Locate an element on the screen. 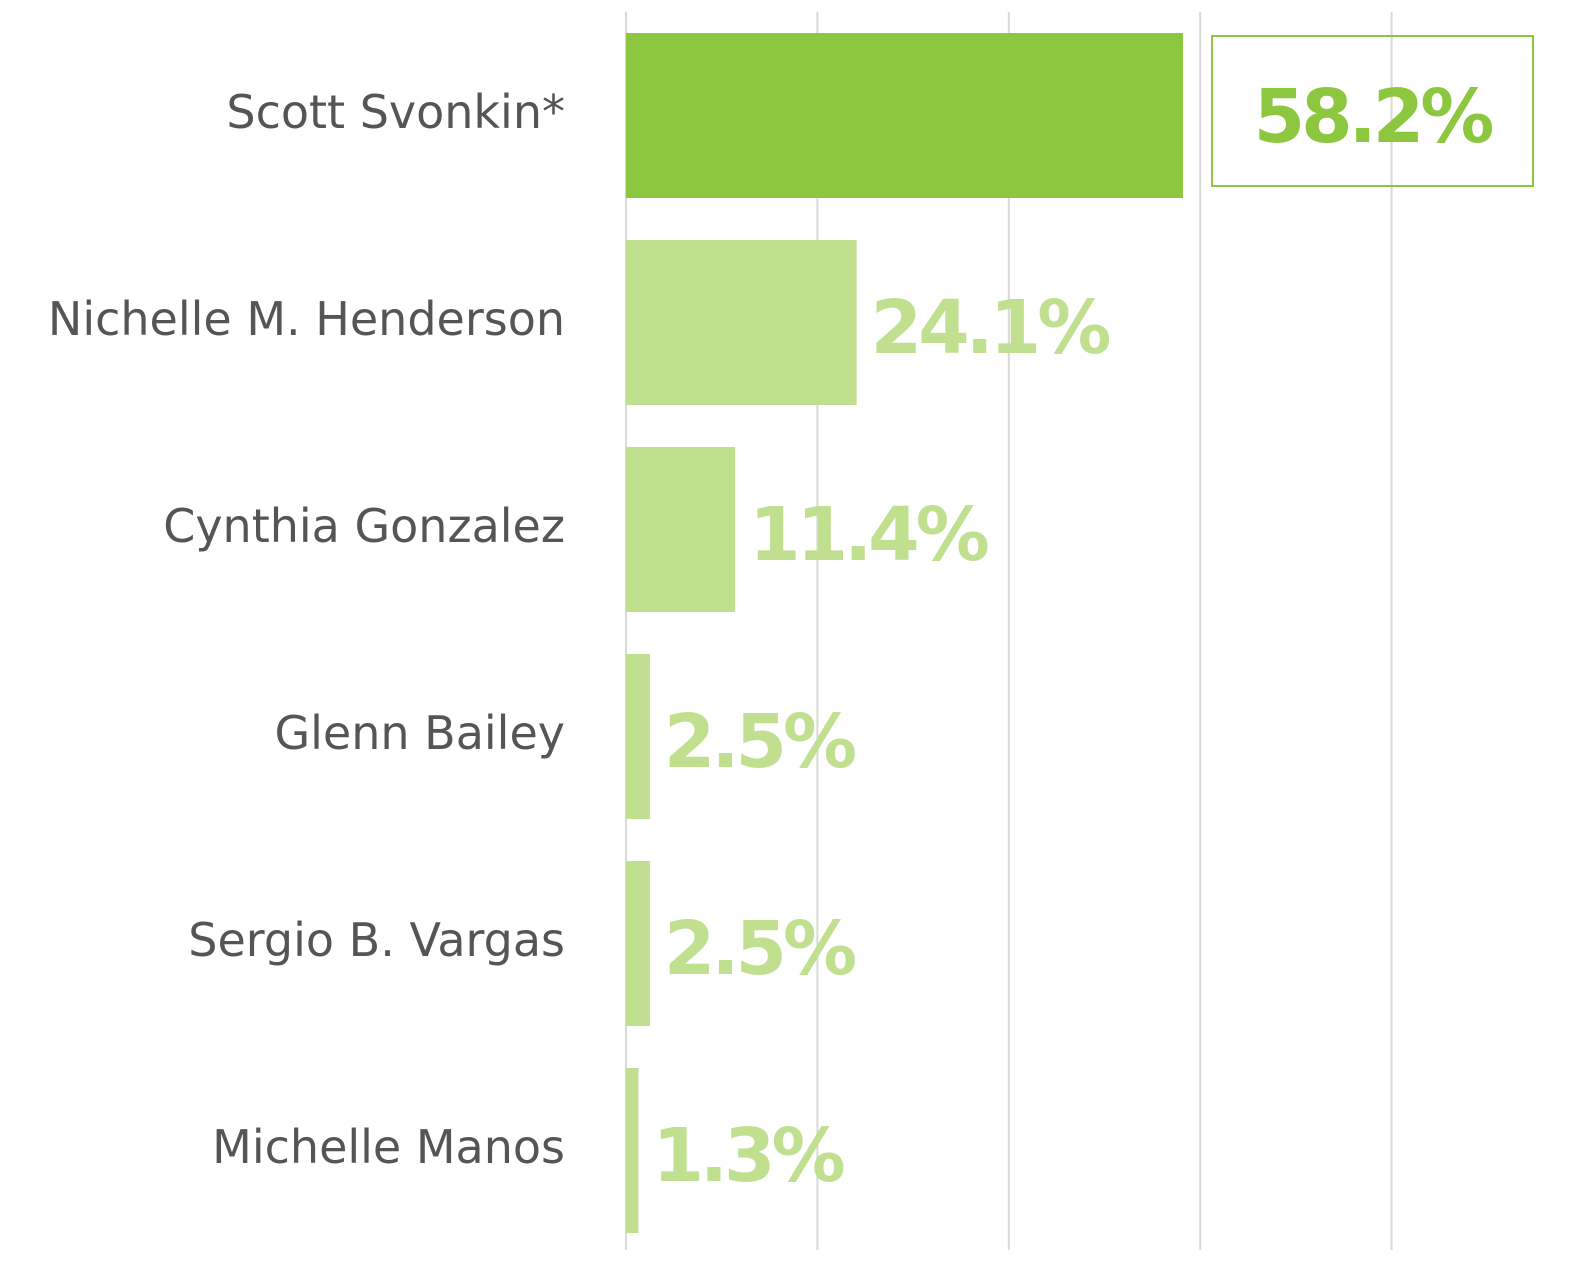 The width and height of the screenshot is (1594, 1270). category-label: Nichelle M. Henderson is located at coordinates (306, 319).